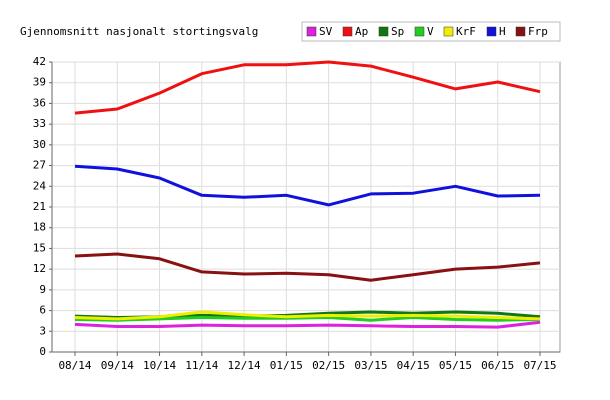 The image size is (610, 400). I want to click on y-tick-label: 0, so click(42, 351).